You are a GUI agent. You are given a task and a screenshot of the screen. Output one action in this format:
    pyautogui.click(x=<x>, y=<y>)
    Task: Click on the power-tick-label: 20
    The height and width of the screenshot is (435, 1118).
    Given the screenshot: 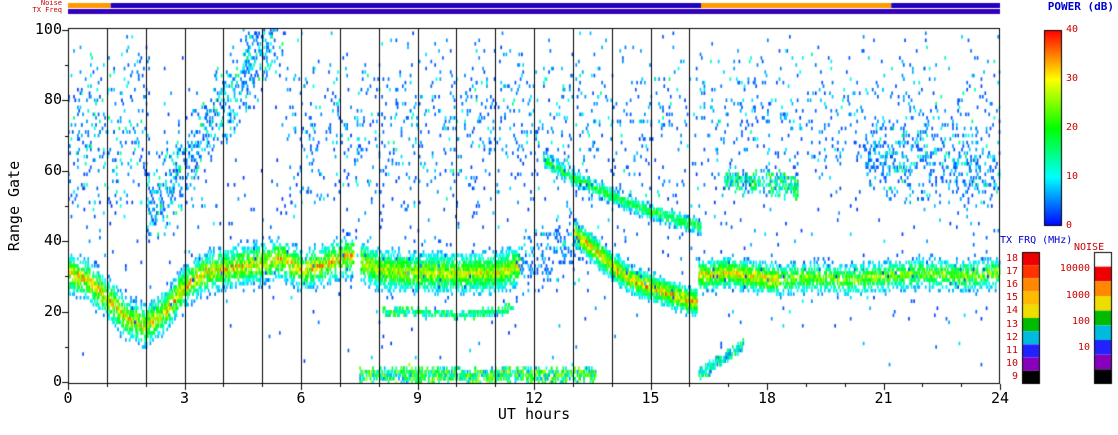 What is the action you would take?
    pyautogui.click(x=1072, y=127)
    